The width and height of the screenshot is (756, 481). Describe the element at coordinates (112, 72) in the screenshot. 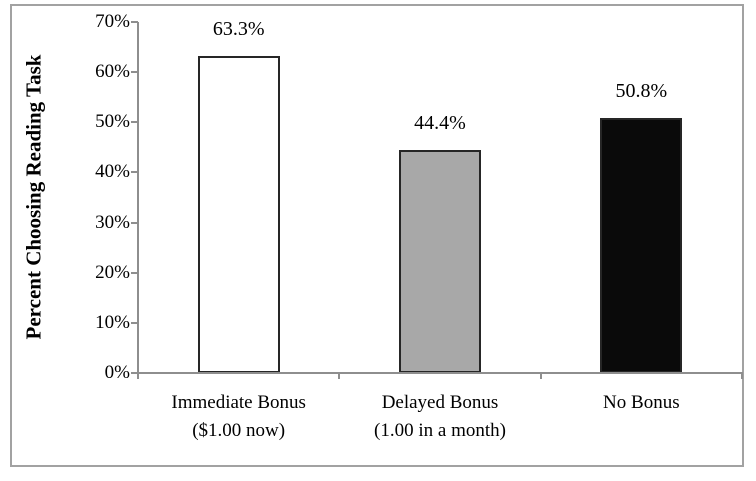

I see `y-tick-label: 60%` at that location.